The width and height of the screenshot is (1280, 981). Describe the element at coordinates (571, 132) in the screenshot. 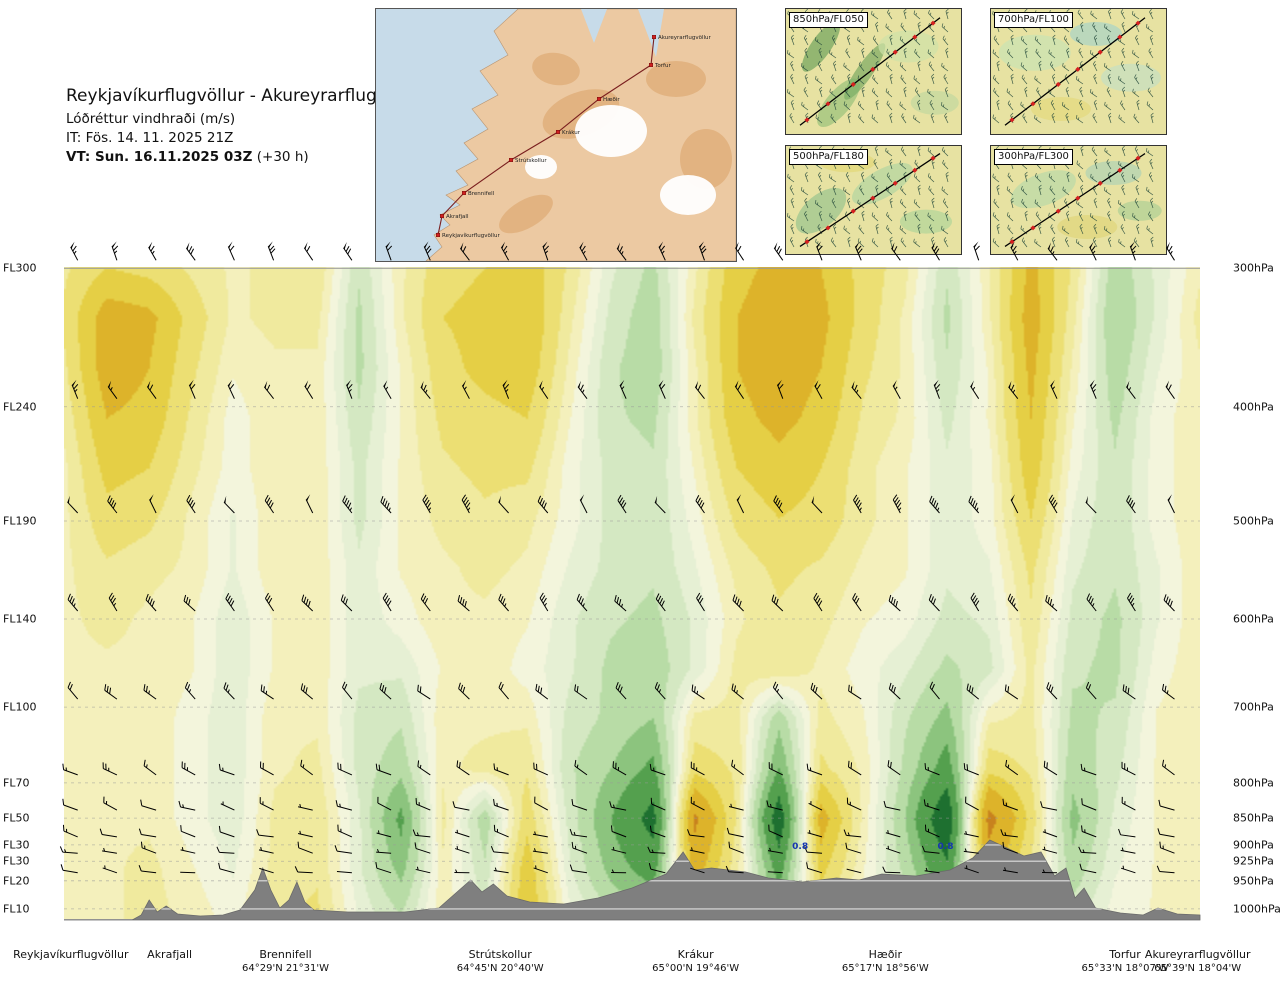

I see `waypoint-label: Krákur` at that location.